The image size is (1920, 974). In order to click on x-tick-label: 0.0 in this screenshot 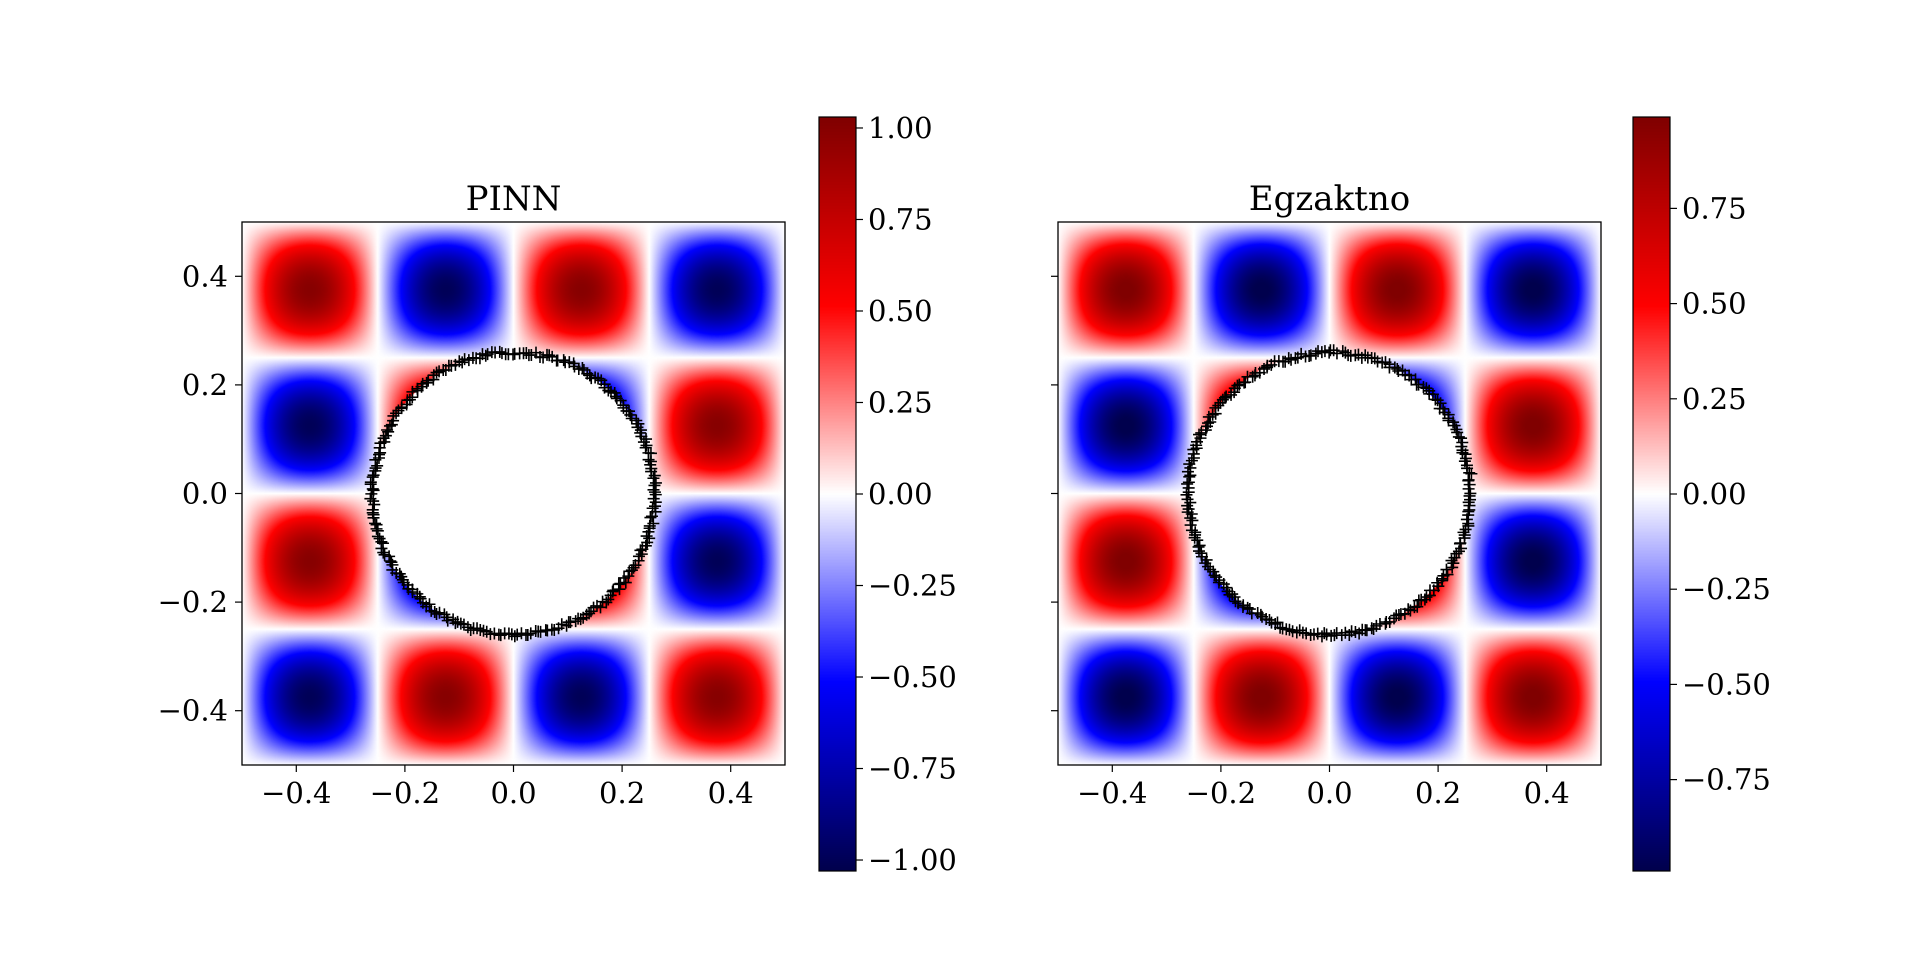, I will do `click(1329, 793)`.